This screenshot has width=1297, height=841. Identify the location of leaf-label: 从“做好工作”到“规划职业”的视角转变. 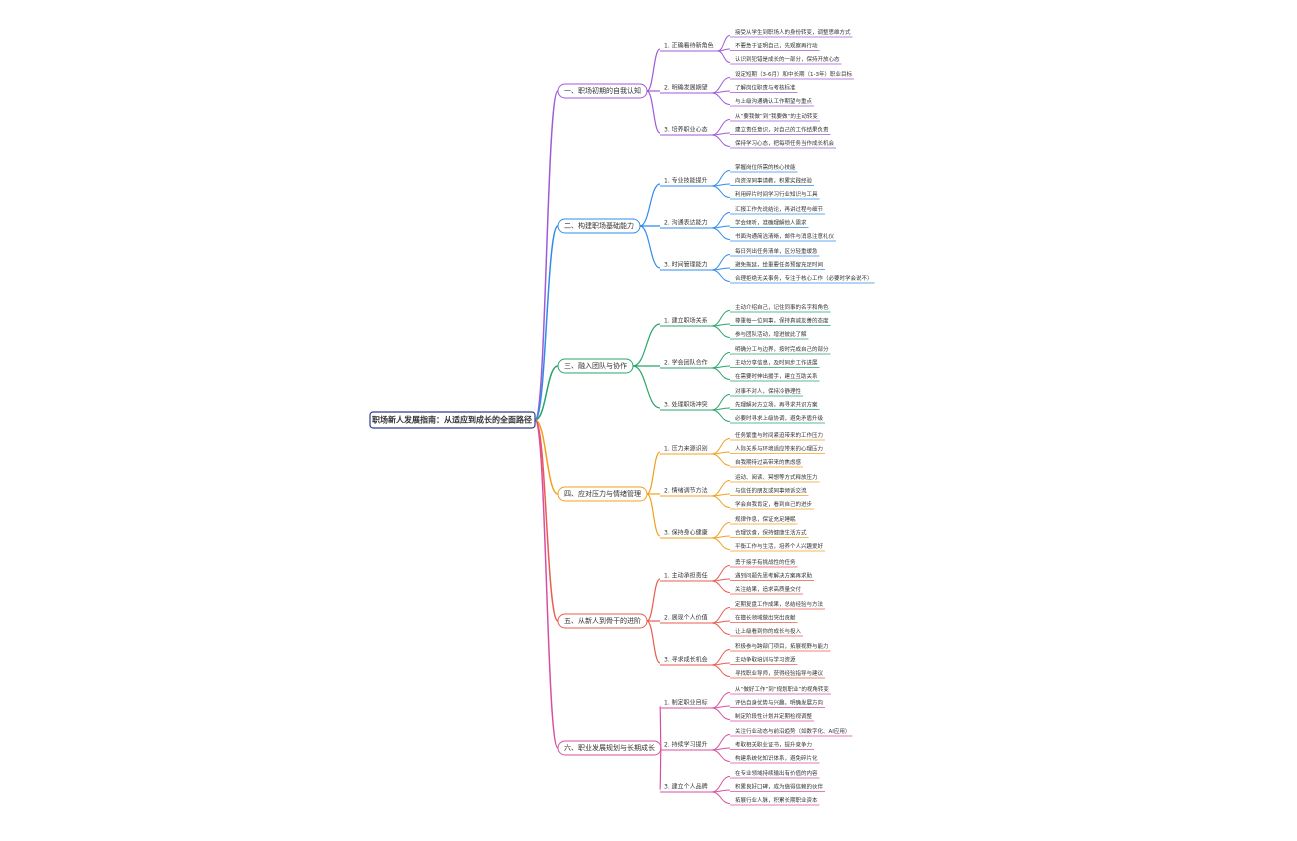
(782, 689).